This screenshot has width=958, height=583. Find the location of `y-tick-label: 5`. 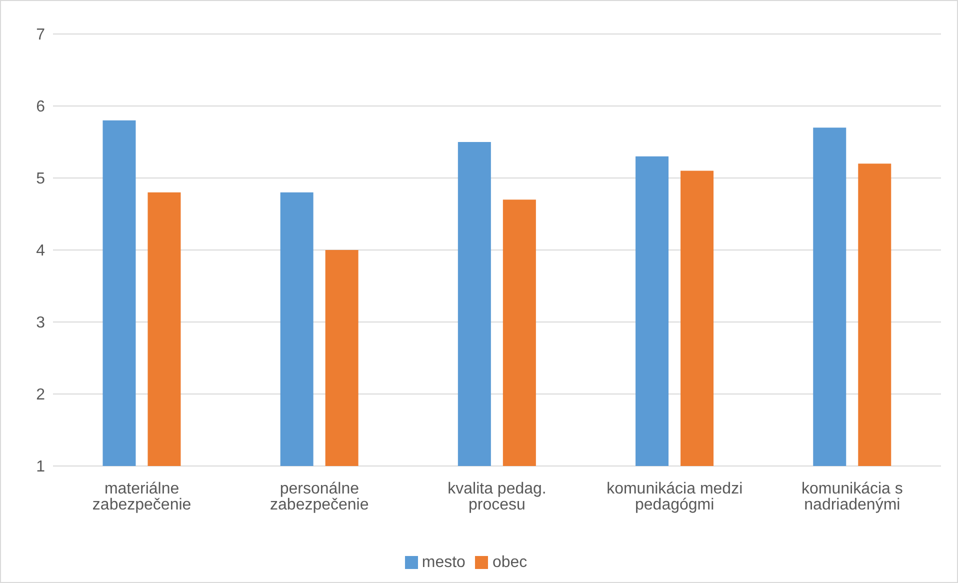

y-tick-label: 5 is located at coordinates (41, 179).